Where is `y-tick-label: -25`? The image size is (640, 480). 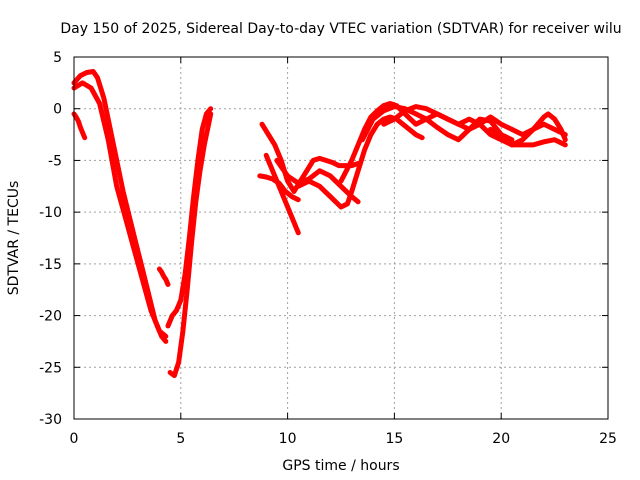
y-tick-label: -25 is located at coordinates (50, 368).